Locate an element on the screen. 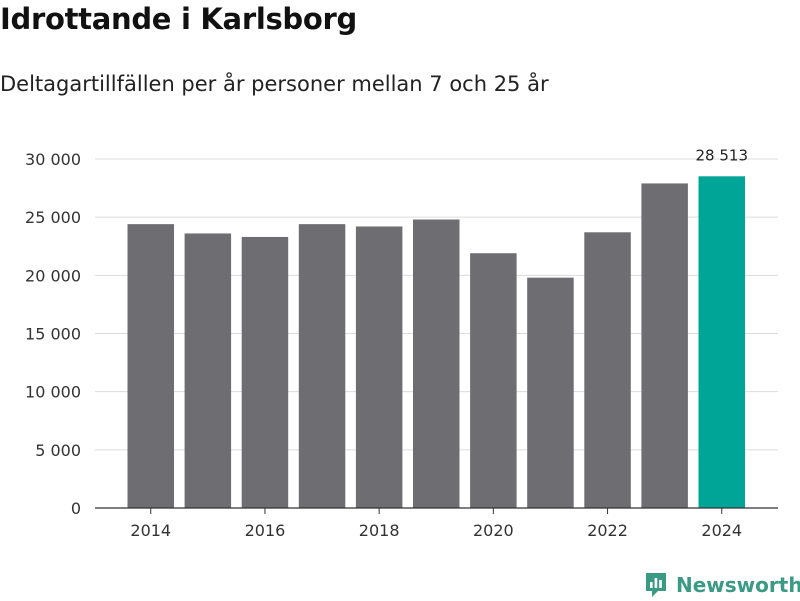 This screenshot has width=800, height=601. y-tick-label: 20 000 is located at coordinates (53, 275).